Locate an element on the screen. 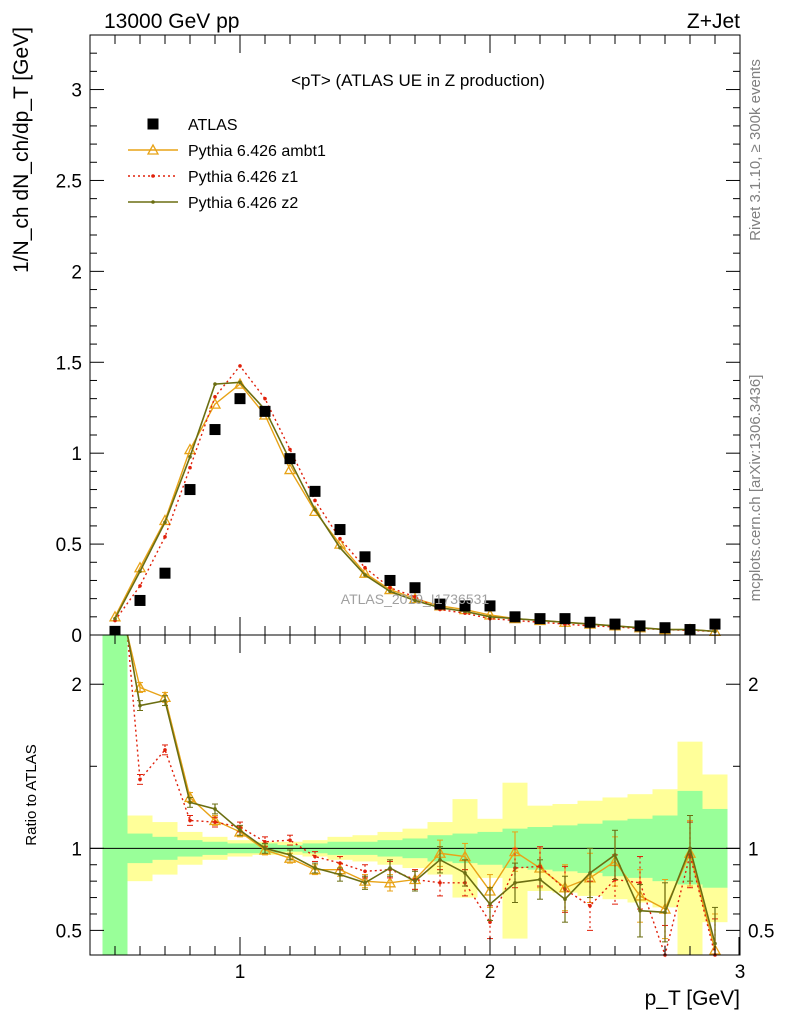 The width and height of the screenshot is (786, 1024). legend-swatch-atlas is located at coordinates (153, 124).